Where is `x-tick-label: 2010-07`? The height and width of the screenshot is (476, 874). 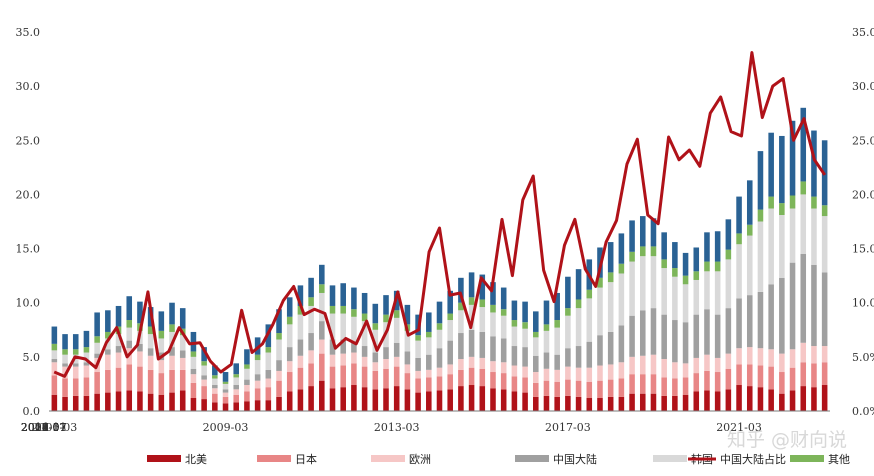
x-tick-label: 2010-07 is located at coordinates (44, 427).